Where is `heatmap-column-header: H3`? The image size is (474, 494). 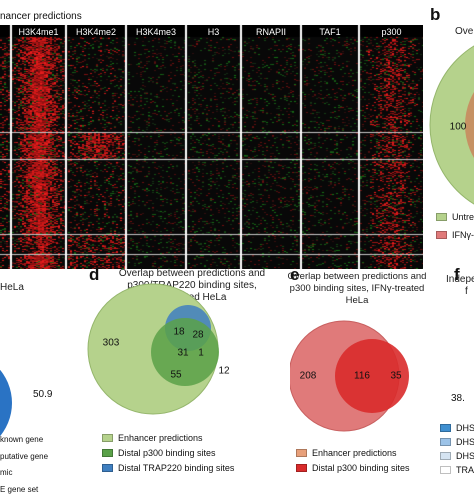 heatmap-column-header: H3 is located at coordinates (213, 32).